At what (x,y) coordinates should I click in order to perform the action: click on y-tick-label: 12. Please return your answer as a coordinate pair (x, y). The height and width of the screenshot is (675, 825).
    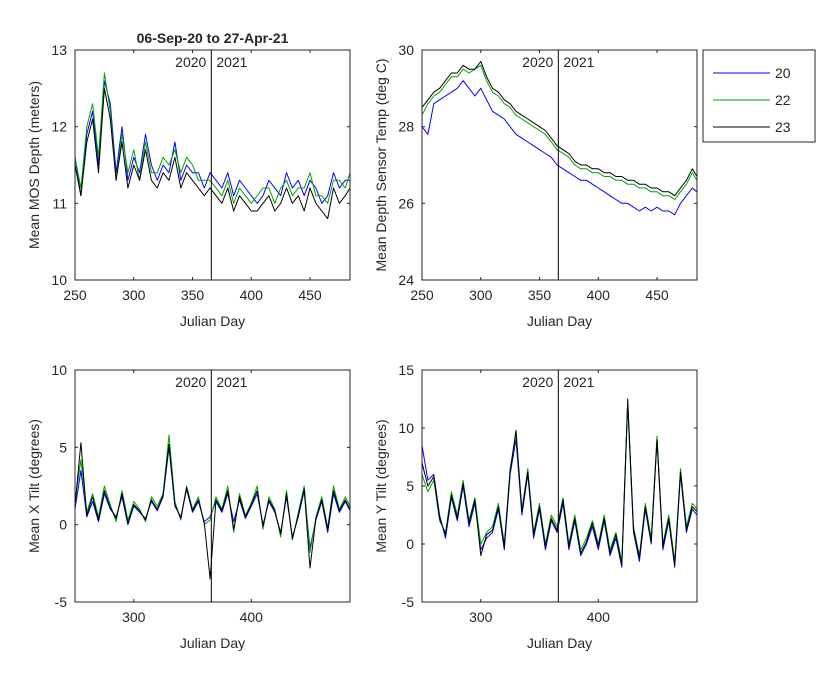
    Looking at the image, I should click on (59, 127).